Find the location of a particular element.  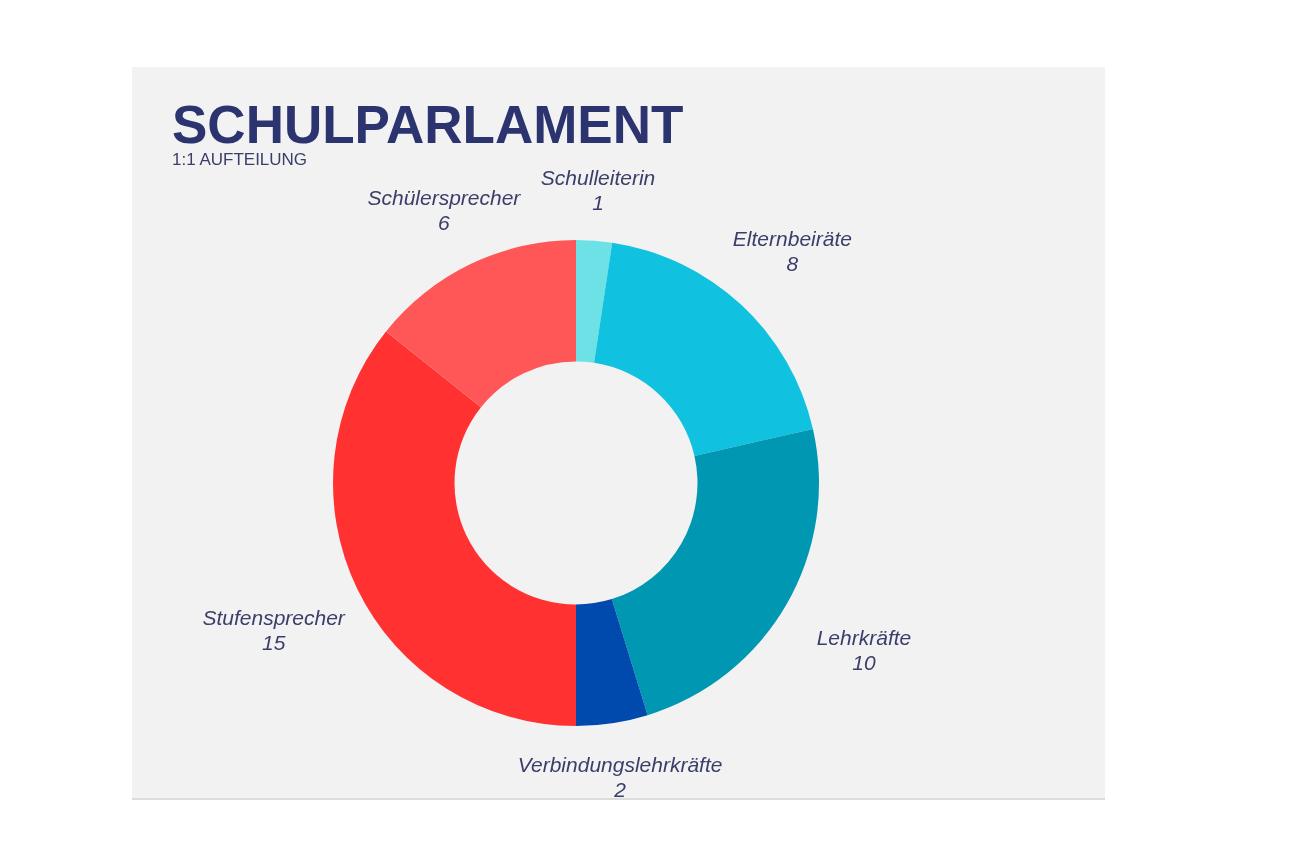

data-label: 10 is located at coordinates (864, 663).